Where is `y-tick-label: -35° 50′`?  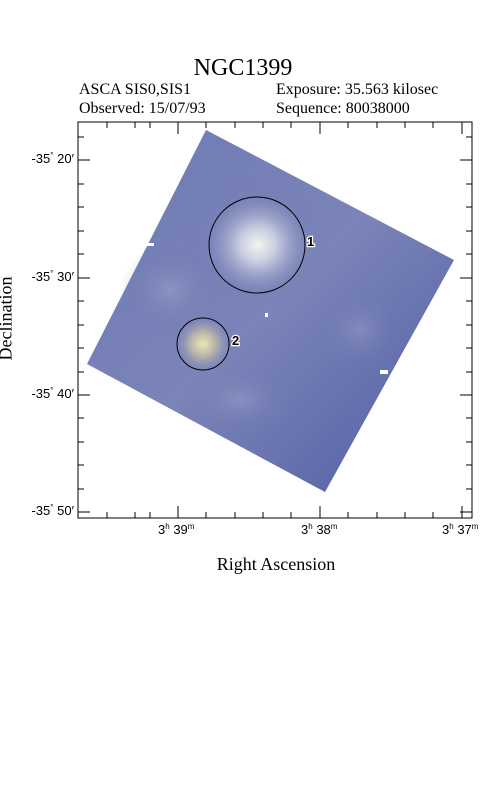 y-tick-label: -35° 50′ is located at coordinates (52, 510).